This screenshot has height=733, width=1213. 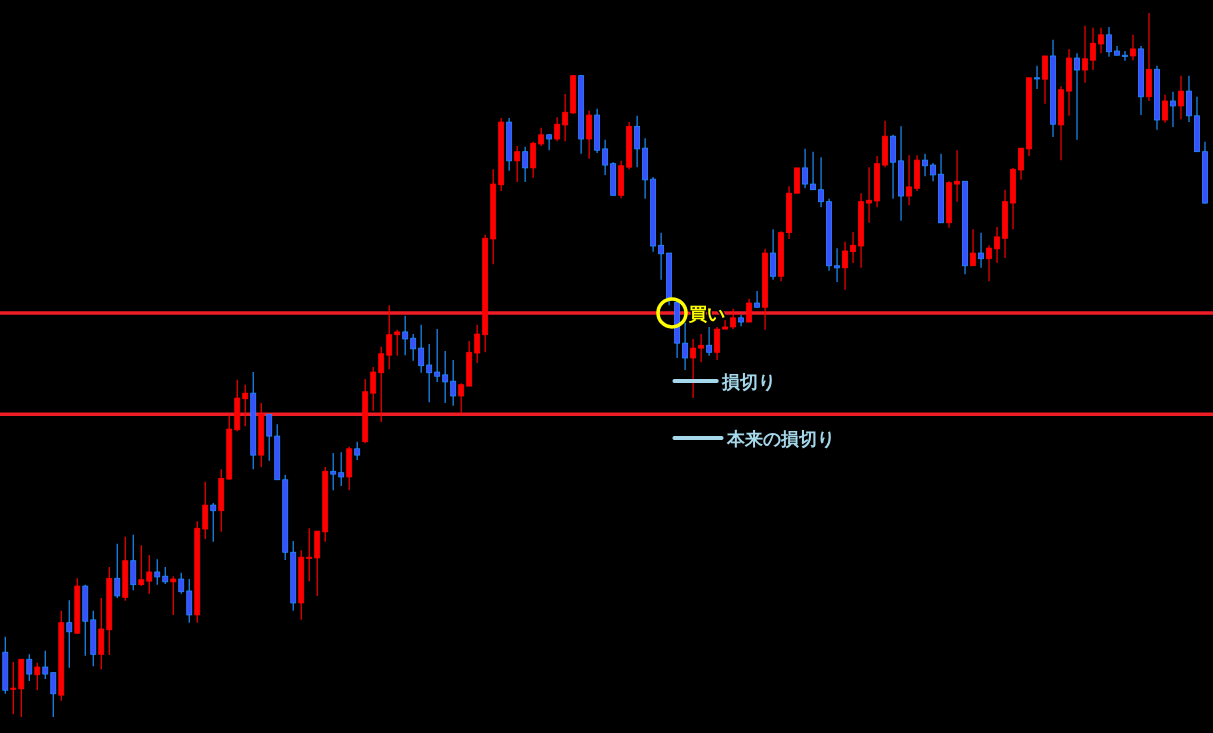 I want to click on annotation: 損切り, so click(x=748, y=381).